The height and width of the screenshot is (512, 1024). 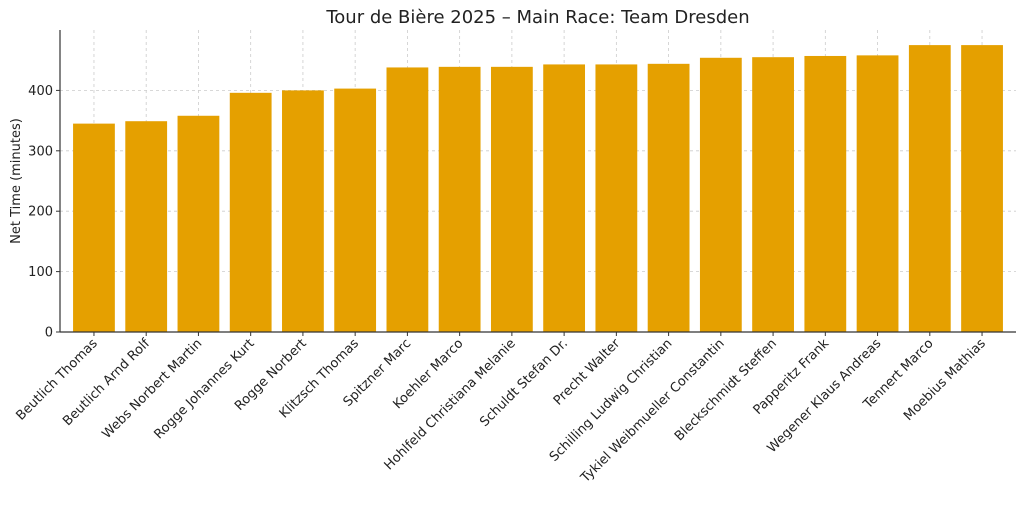 I want to click on y-tick-labels: 0 100 200 300 400, so click(x=44, y=212).